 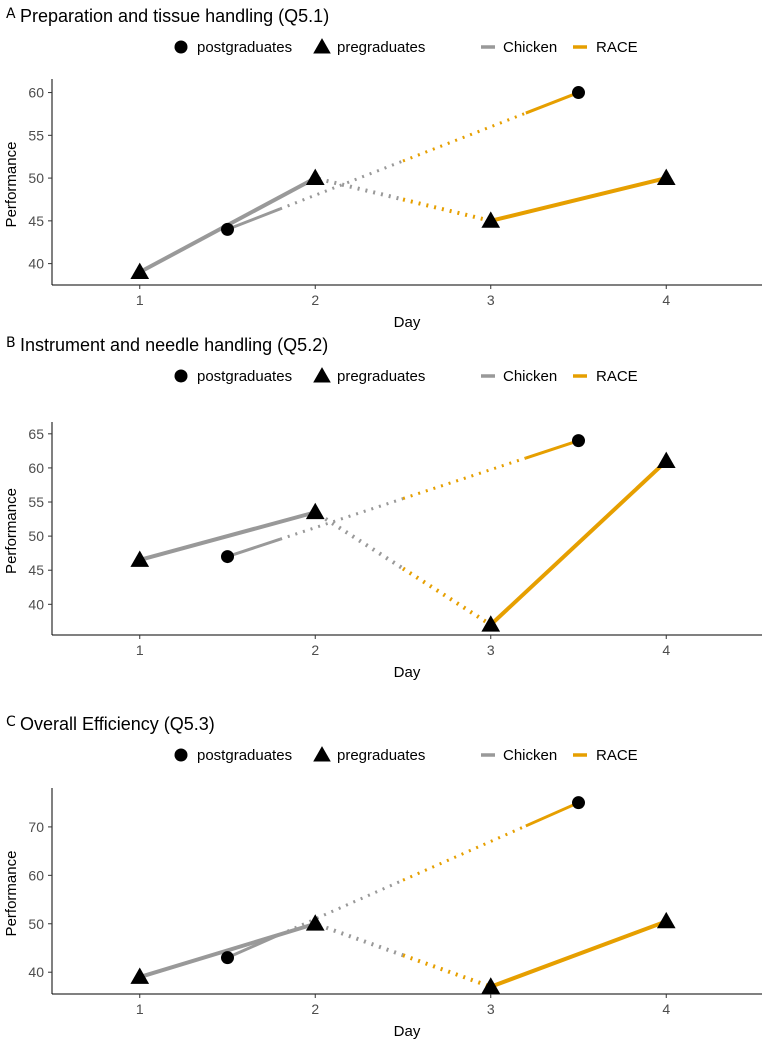 I want to click on y-tick-label: 65, so click(x=36, y=434).